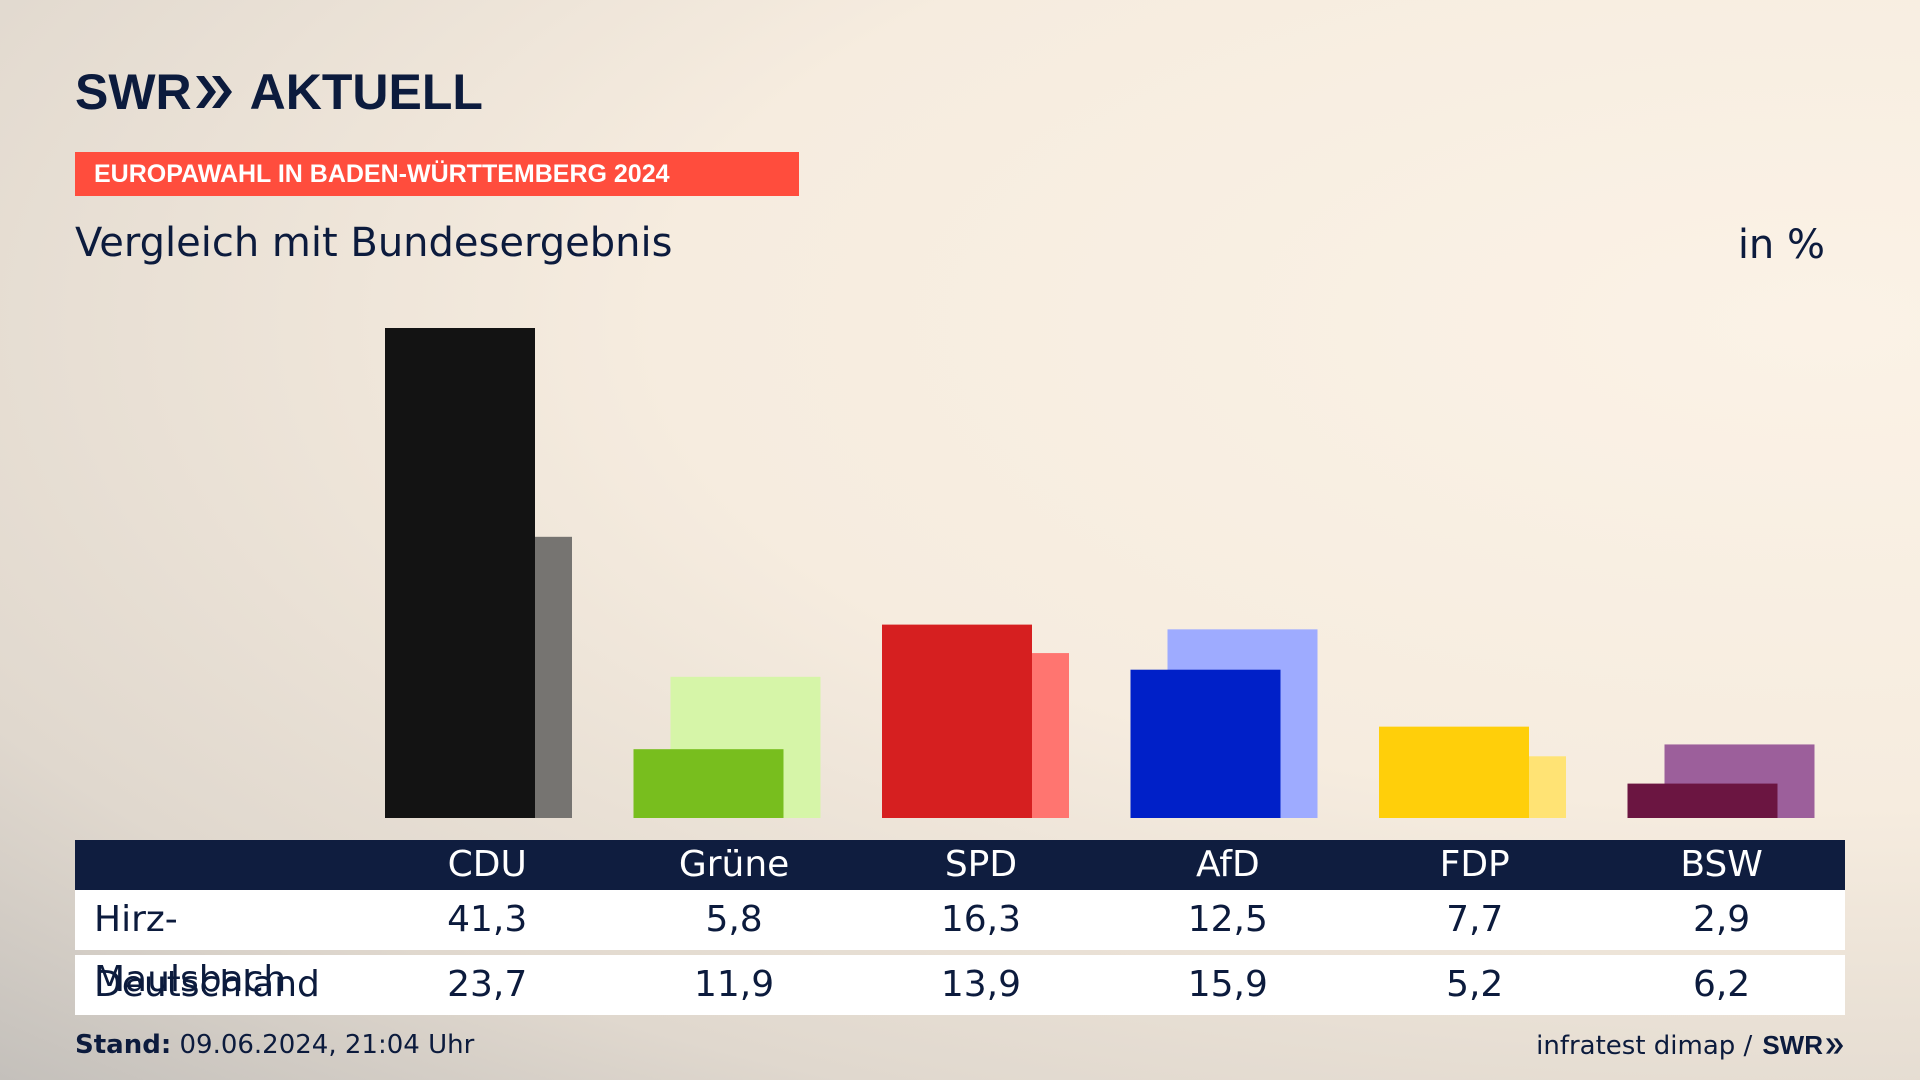  Describe the element at coordinates (734, 919) in the screenshot. I see `table-cell: 5,8` at that location.